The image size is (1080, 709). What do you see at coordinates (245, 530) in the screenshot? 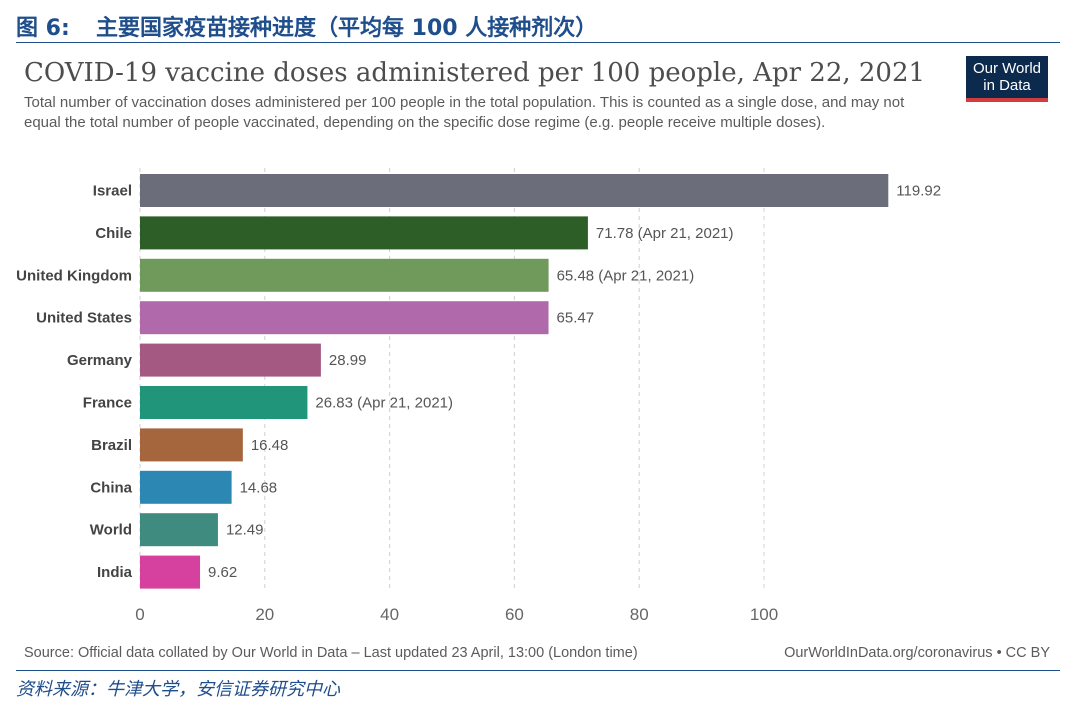
I see `data-label: 12.49` at bounding box center [245, 530].